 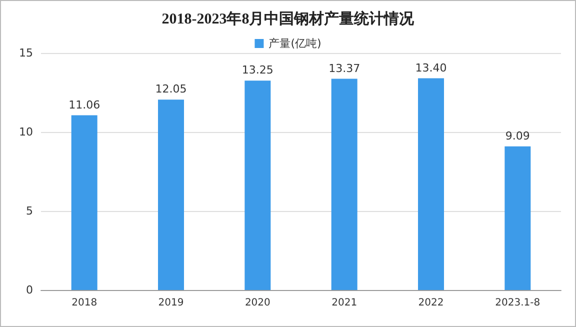 I want to click on text: 13.25, so click(x=258, y=70).